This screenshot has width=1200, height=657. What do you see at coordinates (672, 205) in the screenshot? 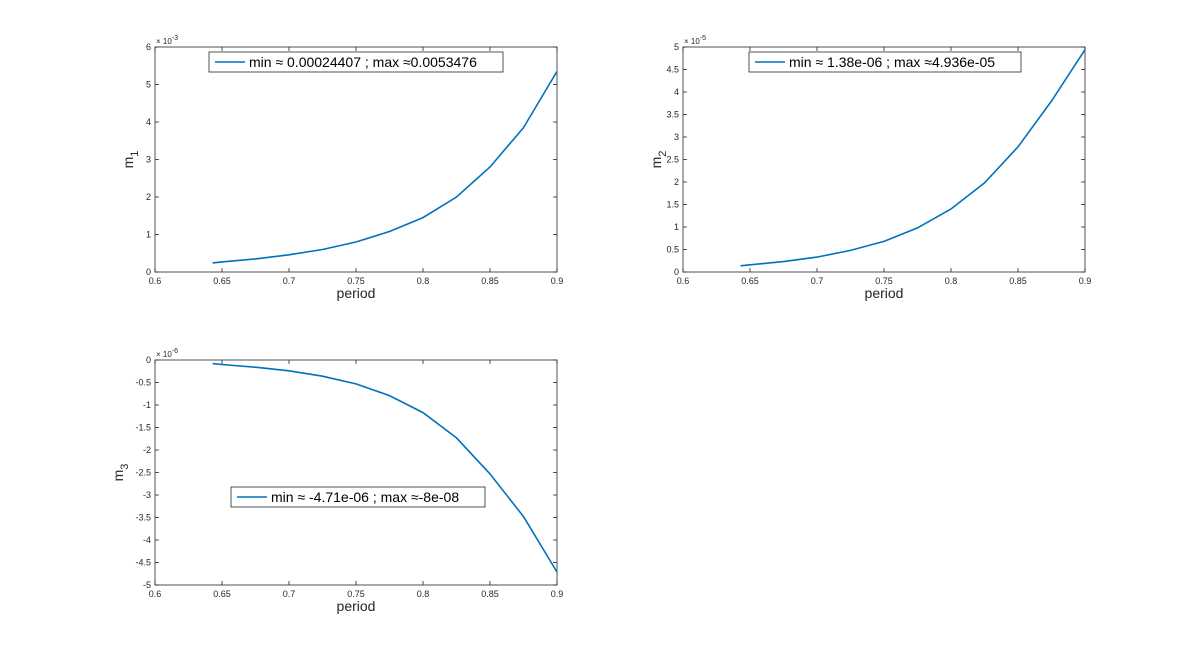
I see `y-tick-label: 1.5` at bounding box center [672, 205].